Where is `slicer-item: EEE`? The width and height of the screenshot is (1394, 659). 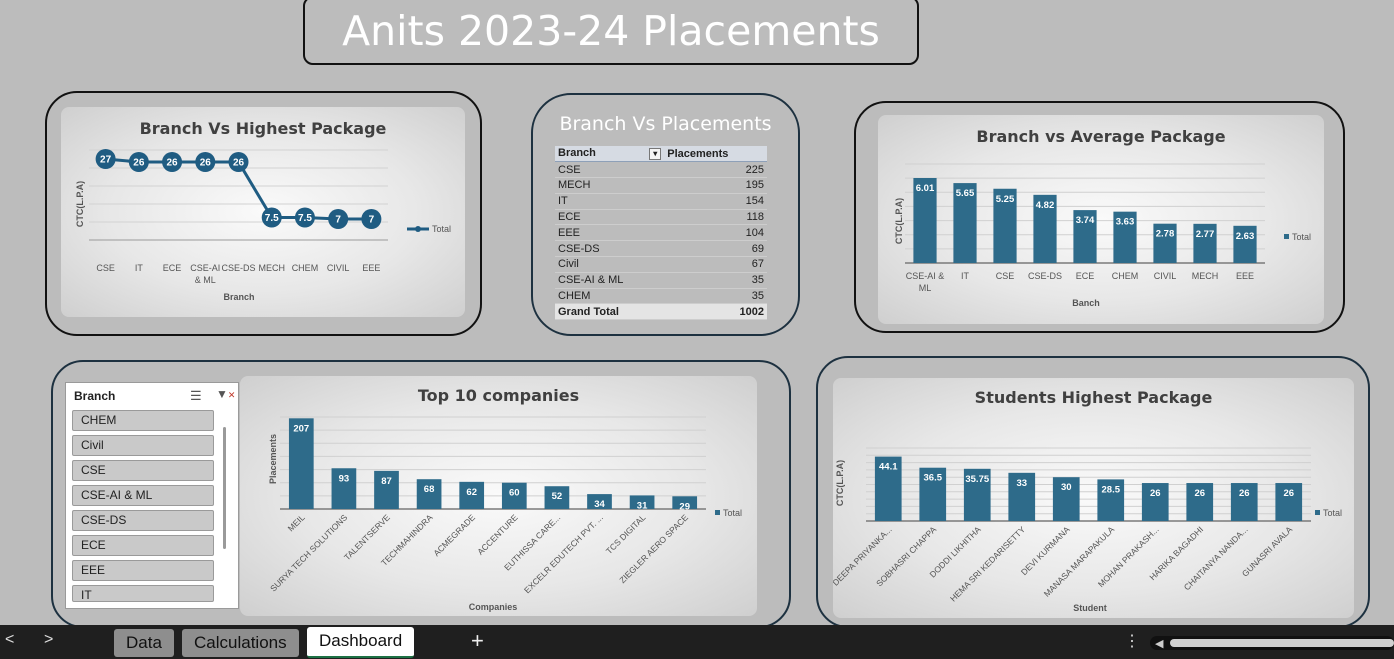
slicer-item: EEE is located at coordinates (143, 570).